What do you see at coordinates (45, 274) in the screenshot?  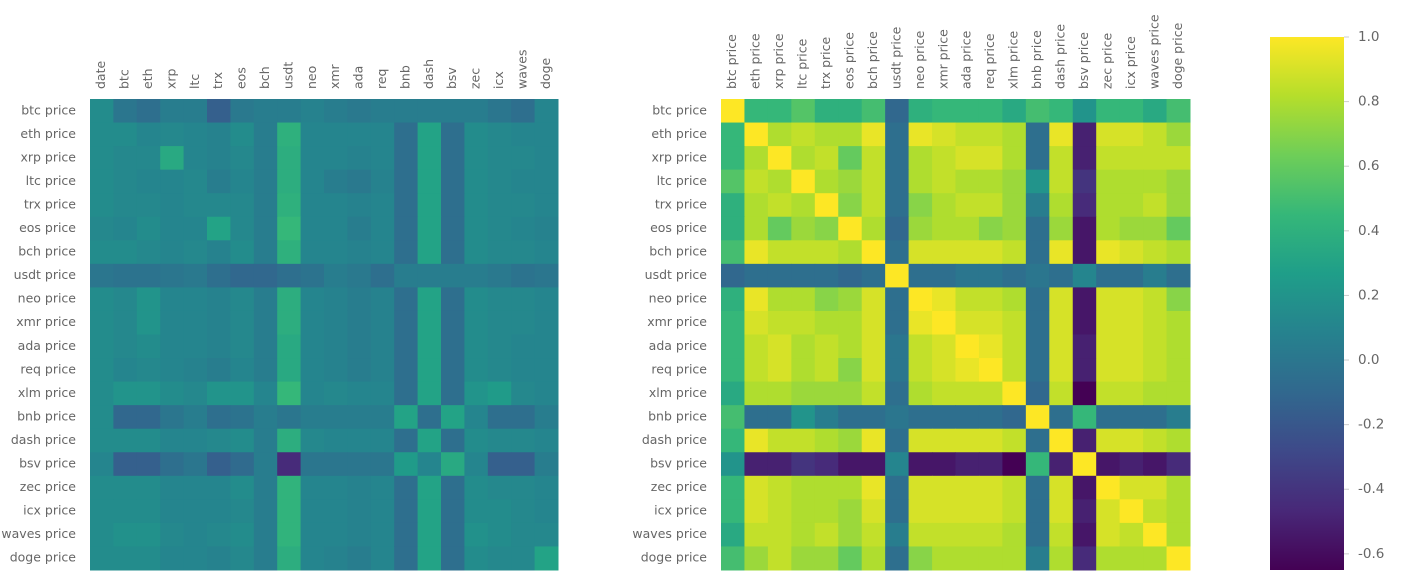 I see `row-label: usdt price` at bounding box center [45, 274].